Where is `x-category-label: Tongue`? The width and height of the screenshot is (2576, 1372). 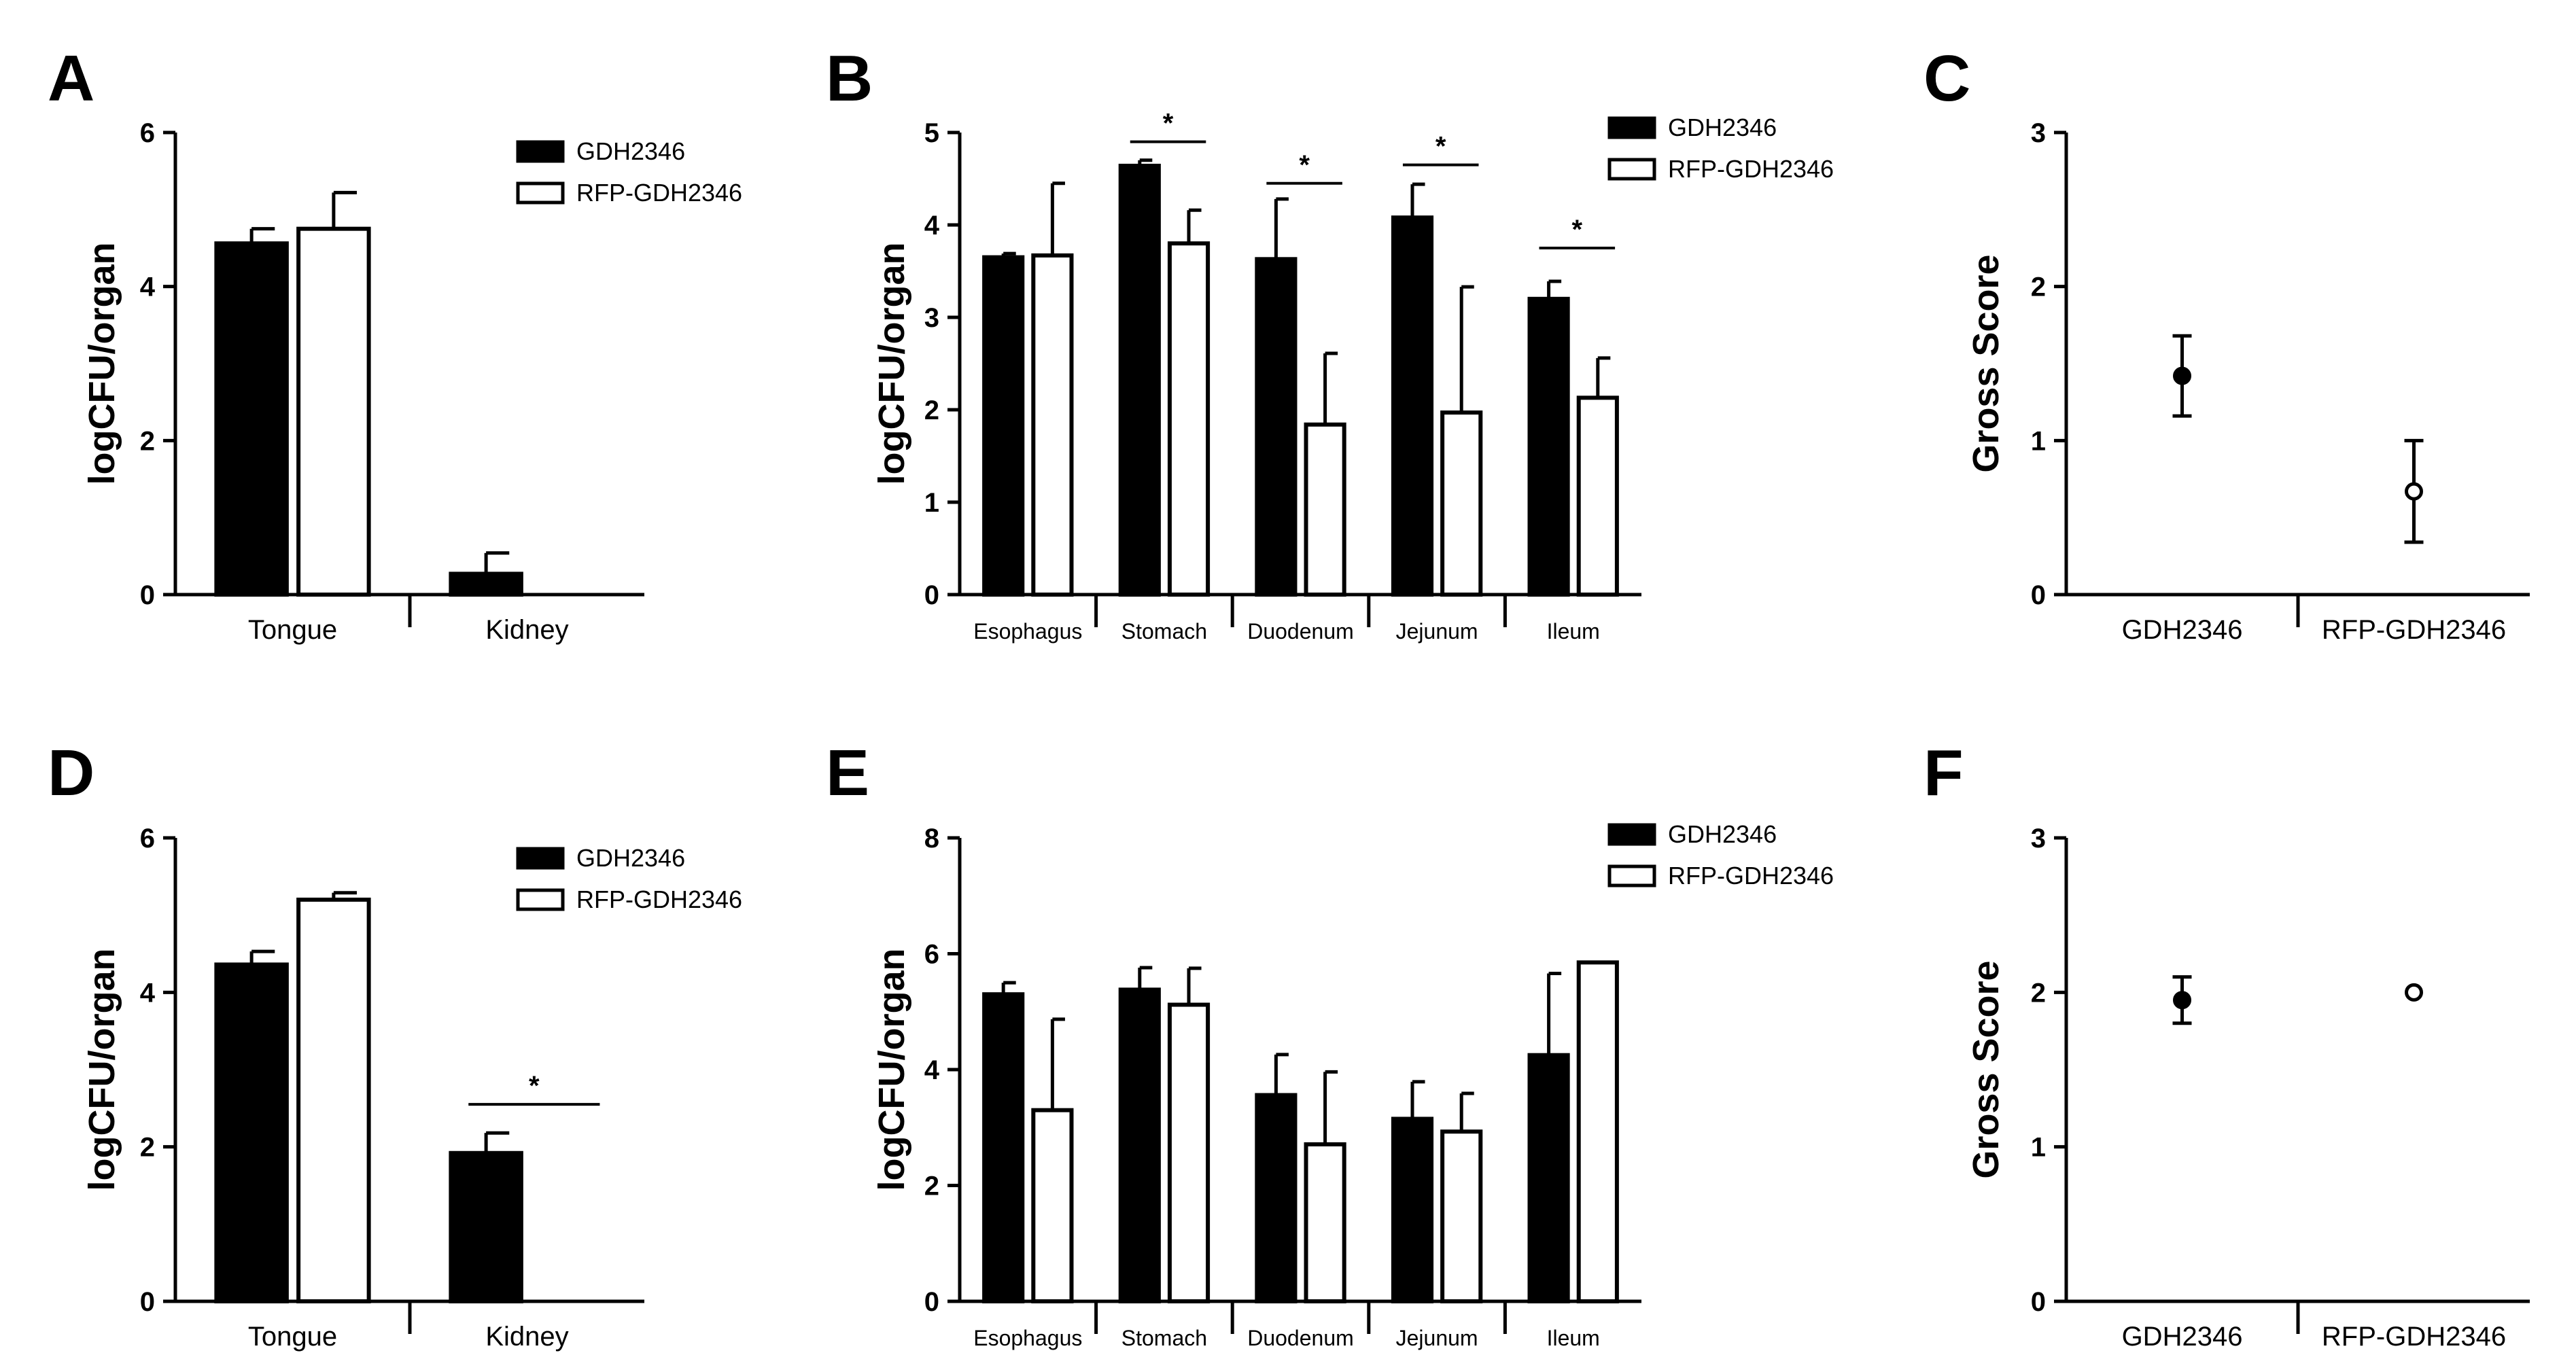
x-category-label: Tongue is located at coordinates (292, 1337).